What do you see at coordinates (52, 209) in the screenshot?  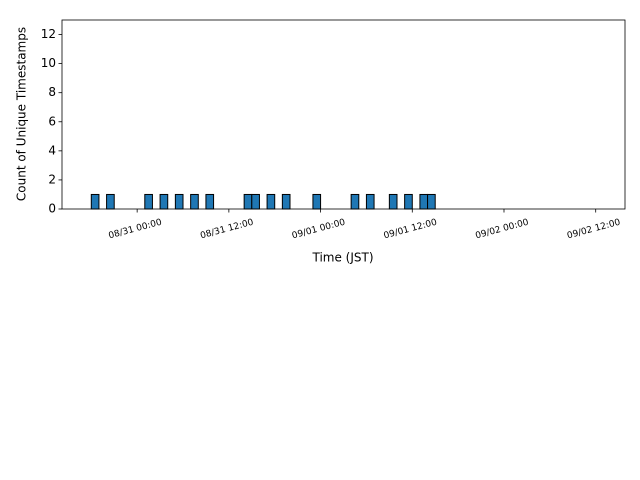 I see `y-tick-label: 0` at bounding box center [52, 209].